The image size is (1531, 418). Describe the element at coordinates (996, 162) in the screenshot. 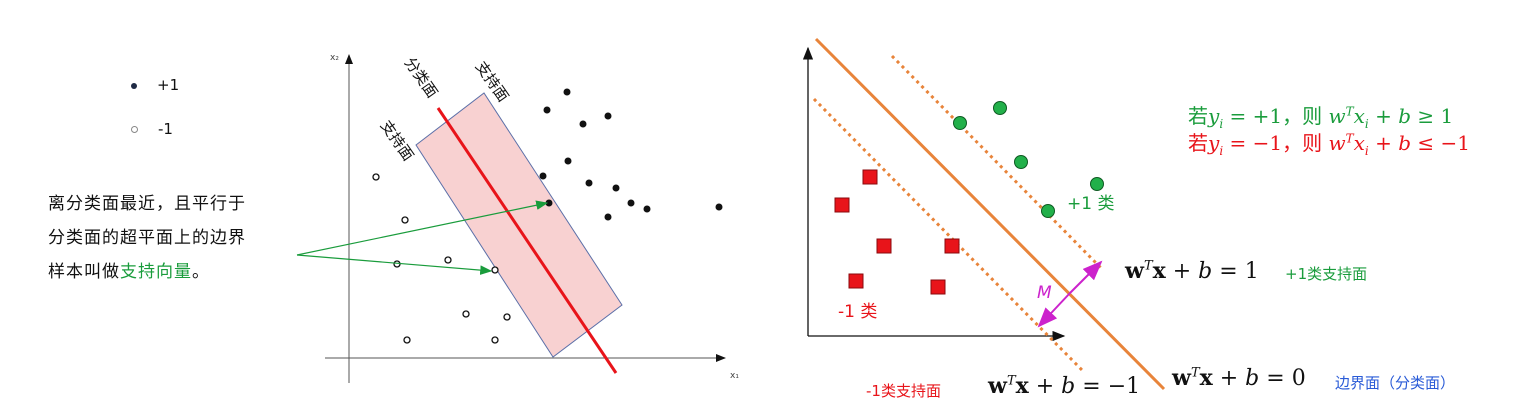

I see `support-line-pos` at that location.